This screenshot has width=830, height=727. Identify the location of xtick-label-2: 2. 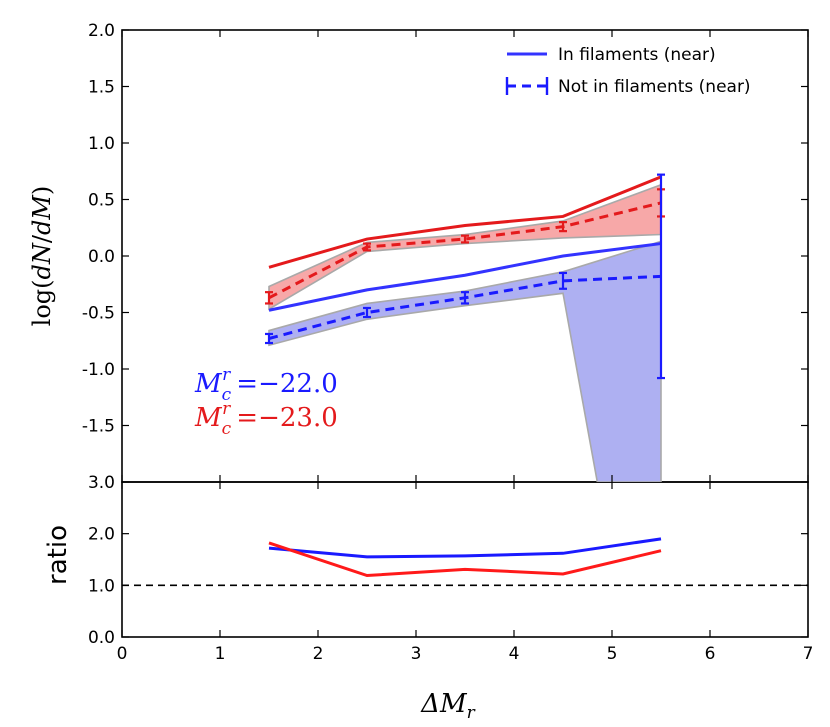
(318, 654).